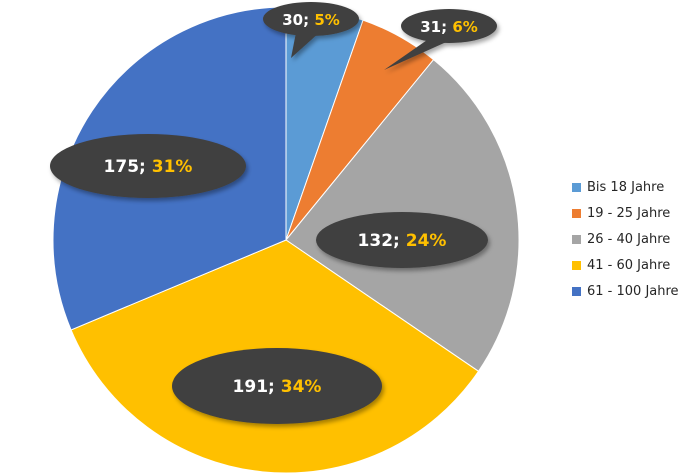  What do you see at coordinates (298, 20) in the screenshot?
I see `data-label-value: 30;` at bounding box center [298, 20].